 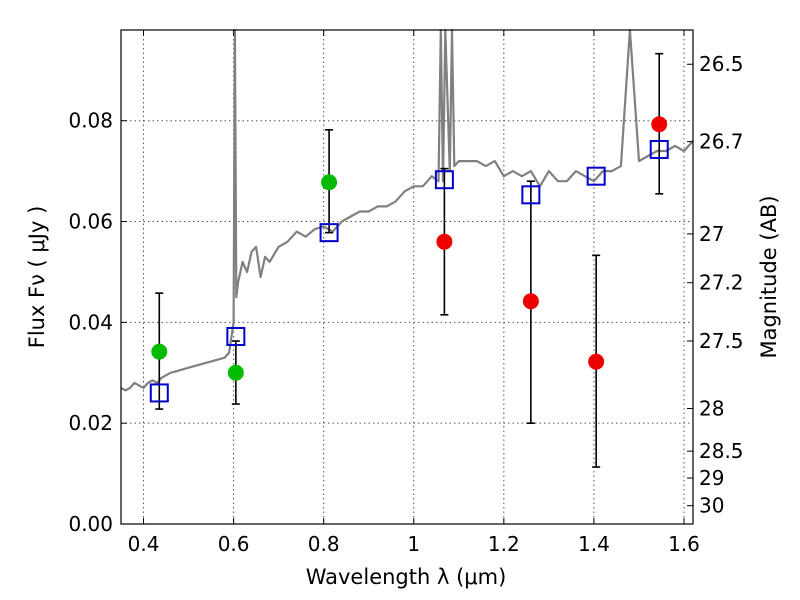 I want to click on x-tick-labels: 0.4 0.6 0.8 1 1.2 1.4 1.6, so click(x=414, y=544).